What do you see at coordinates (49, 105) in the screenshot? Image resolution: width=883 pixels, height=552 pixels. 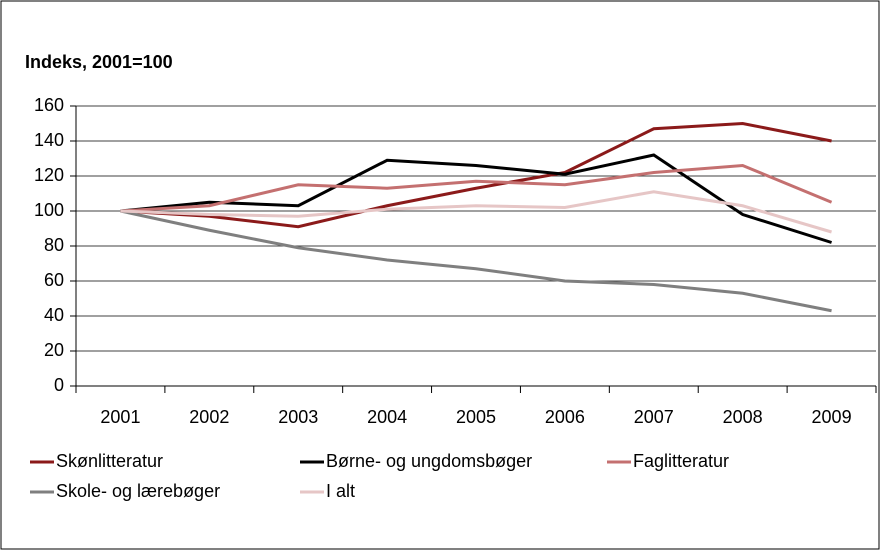 I see `y-tick-label: 160` at bounding box center [49, 105].